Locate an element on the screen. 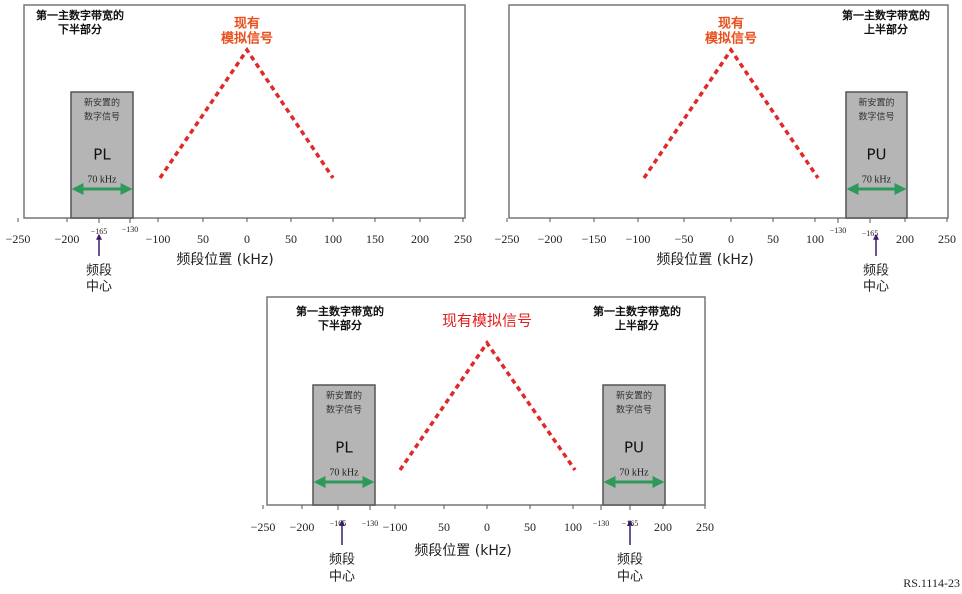  figure-id: RS.1114-23 is located at coordinates (931, 583).